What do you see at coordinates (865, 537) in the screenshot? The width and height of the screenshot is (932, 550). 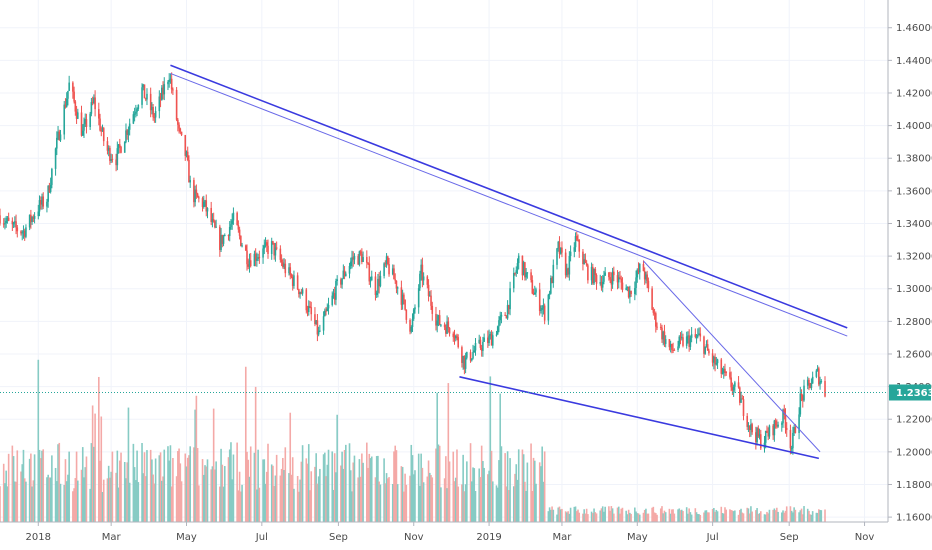 I see `time-tick-label: Nov` at bounding box center [865, 537].